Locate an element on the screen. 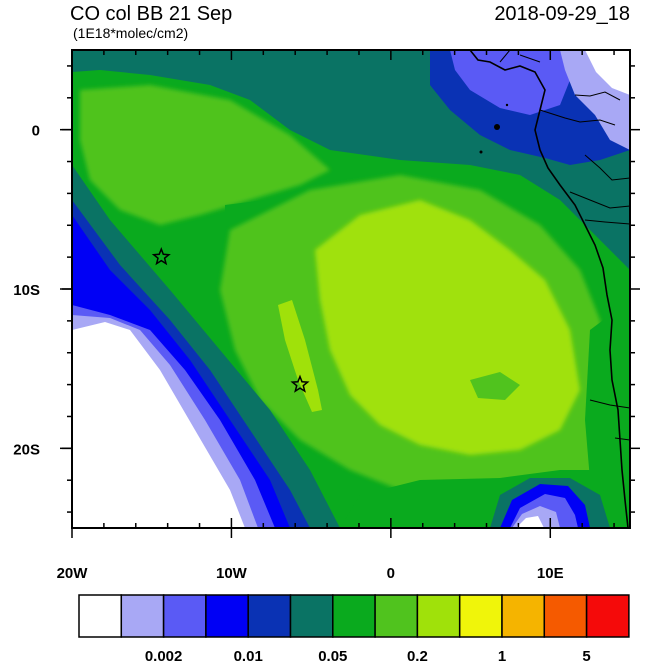 The height and width of the screenshot is (667, 650). stars-layer is located at coordinates (230, 320).